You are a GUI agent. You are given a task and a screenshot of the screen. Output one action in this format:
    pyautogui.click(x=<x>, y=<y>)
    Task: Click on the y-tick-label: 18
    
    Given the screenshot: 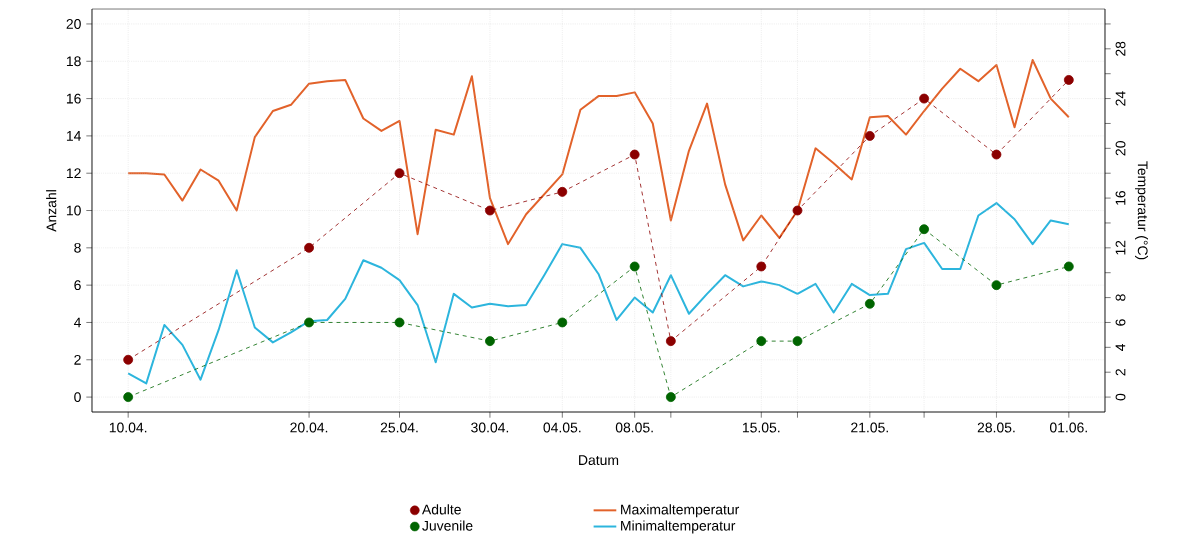 What is the action you would take?
    pyautogui.click(x=73, y=61)
    